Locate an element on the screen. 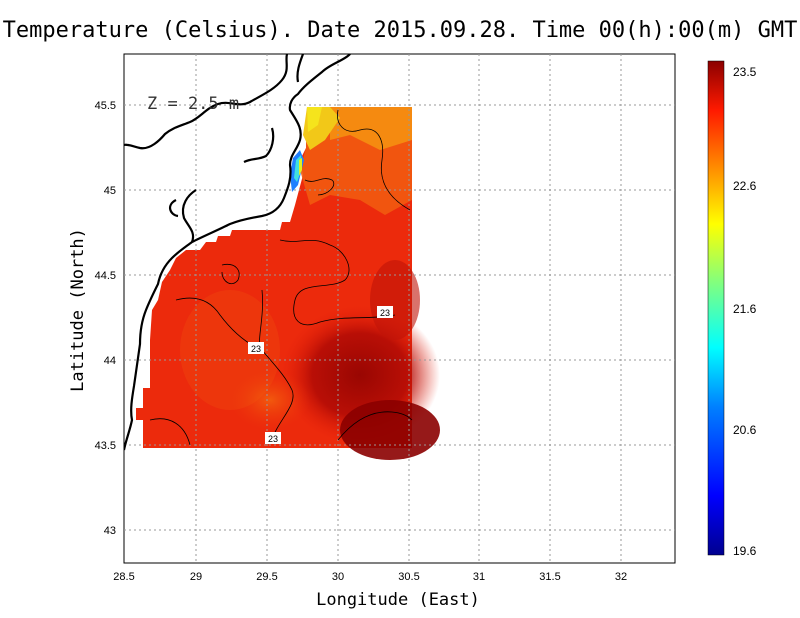 The width and height of the screenshot is (800, 618). color-bar-gradient is located at coordinates (716, 308).